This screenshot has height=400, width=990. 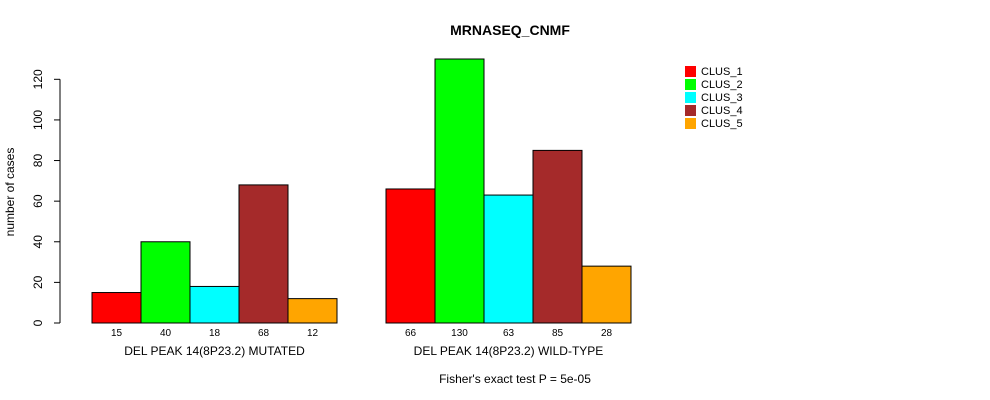 I want to click on bar-value-label: 130, so click(x=459, y=333).